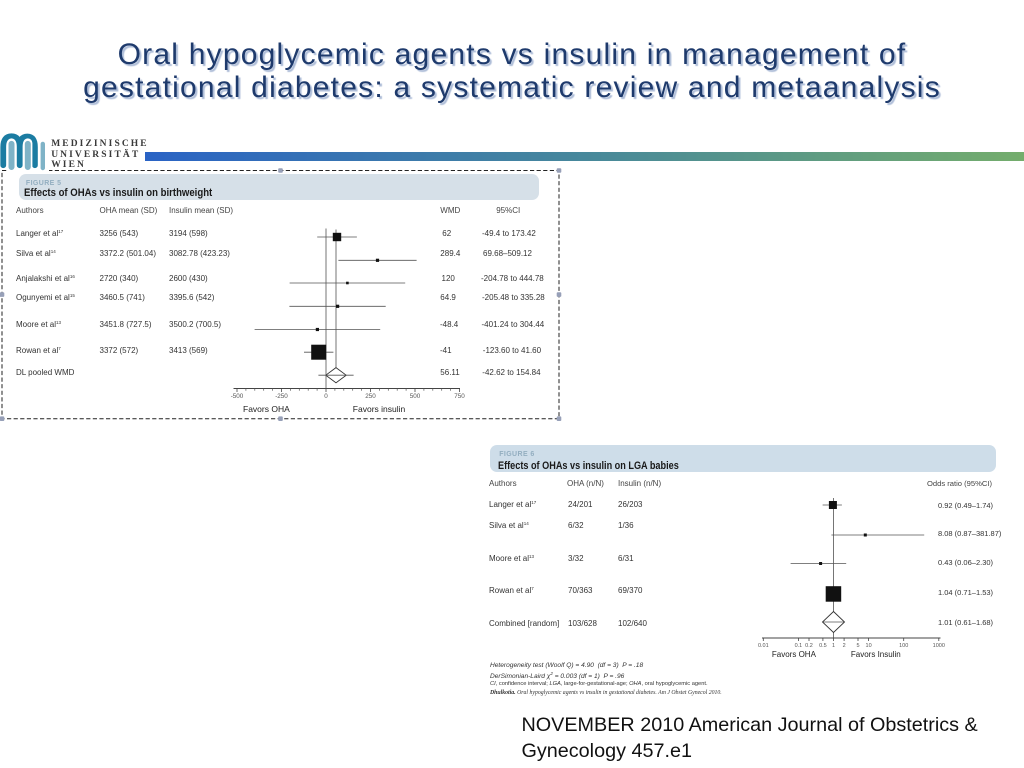 This screenshot has height=768, width=1024. Describe the element at coordinates (903, 646) in the screenshot. I see `svg-text: 100` at that location.